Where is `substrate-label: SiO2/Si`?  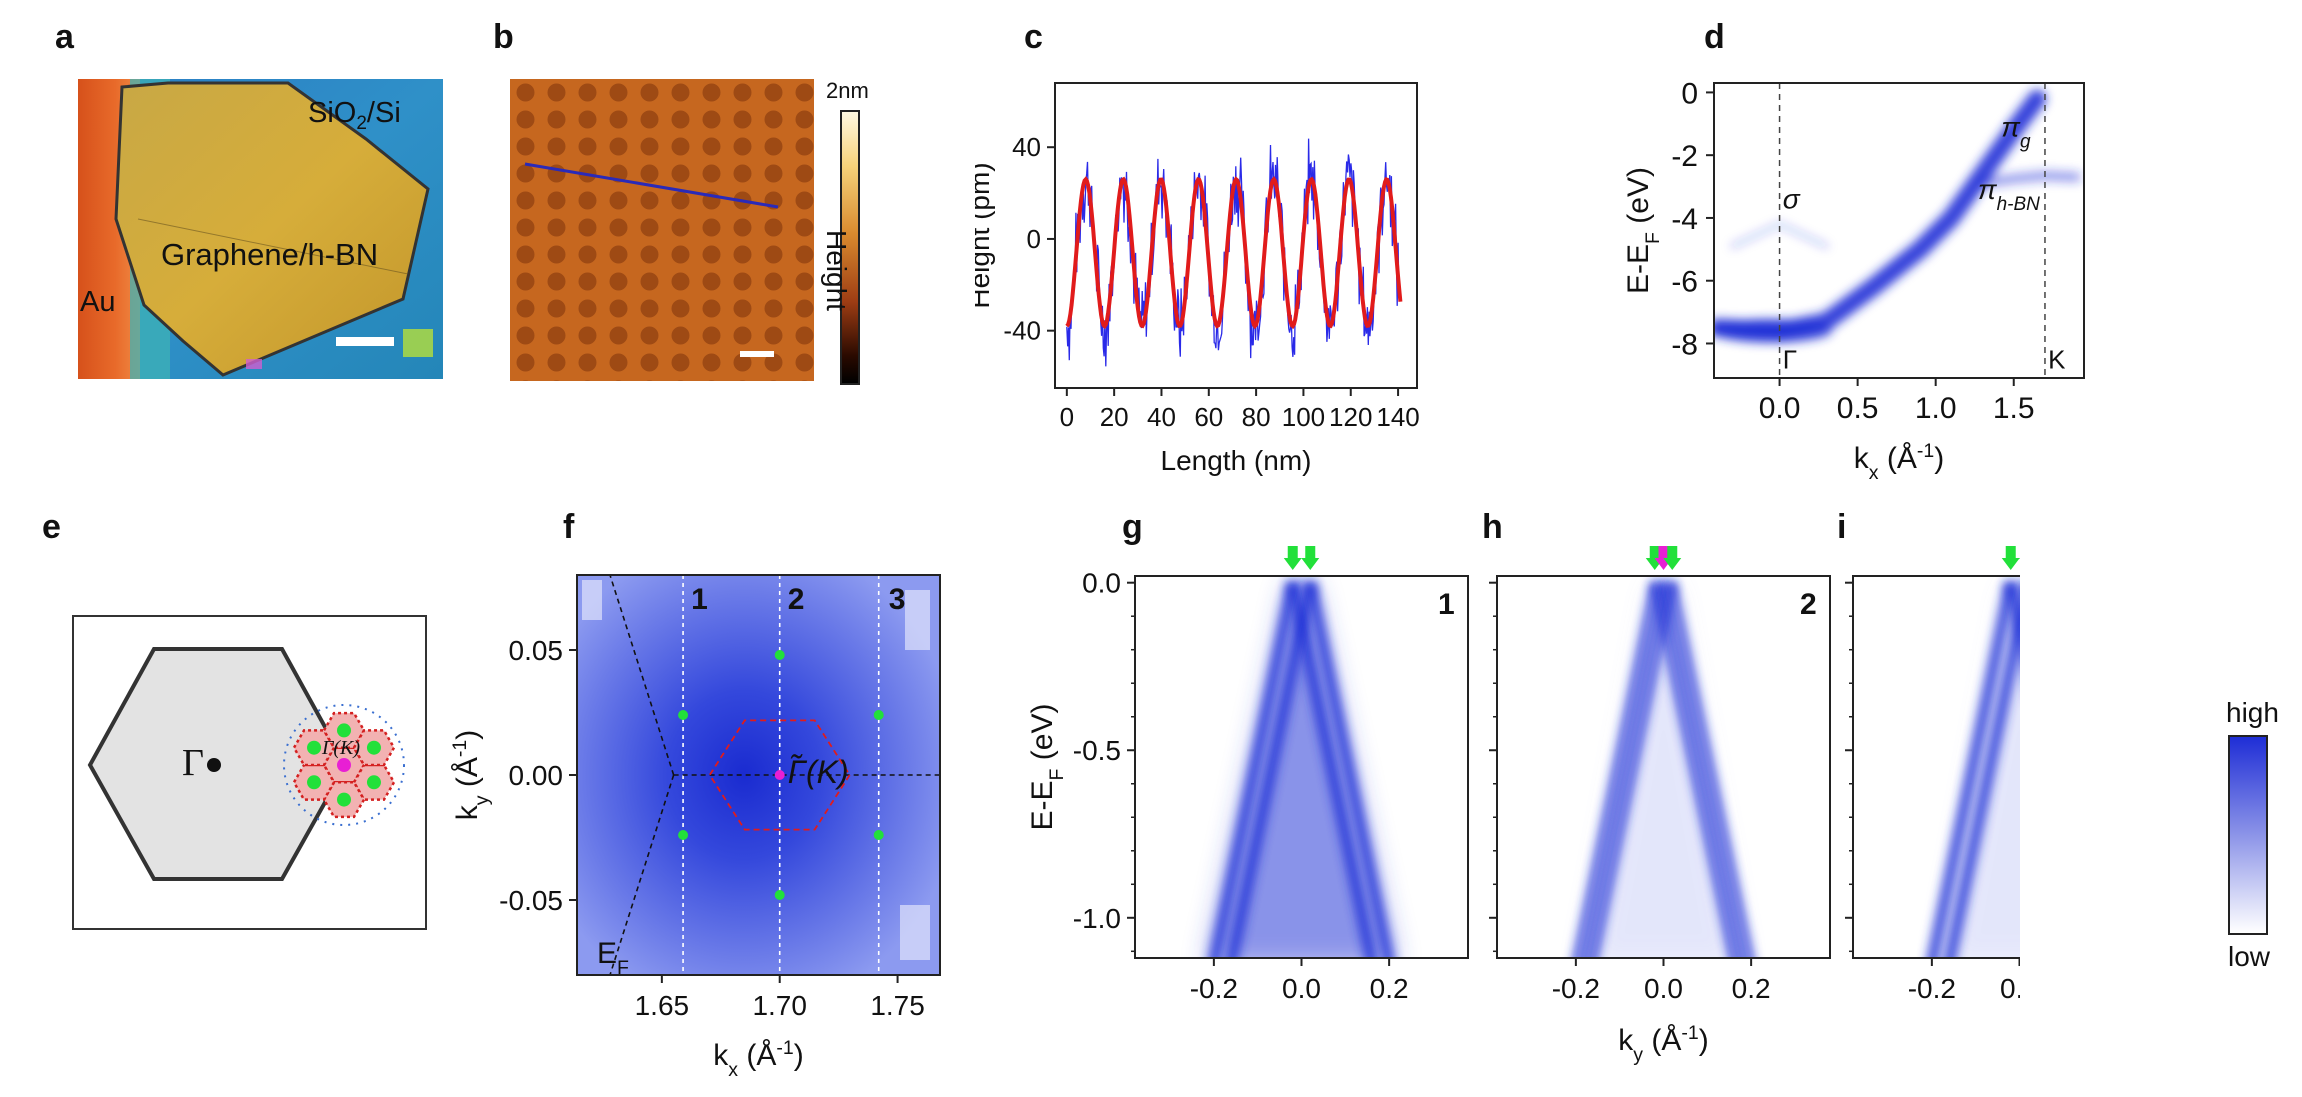 substrate-label: SiO2/Si is located at coordinates (354, 115).